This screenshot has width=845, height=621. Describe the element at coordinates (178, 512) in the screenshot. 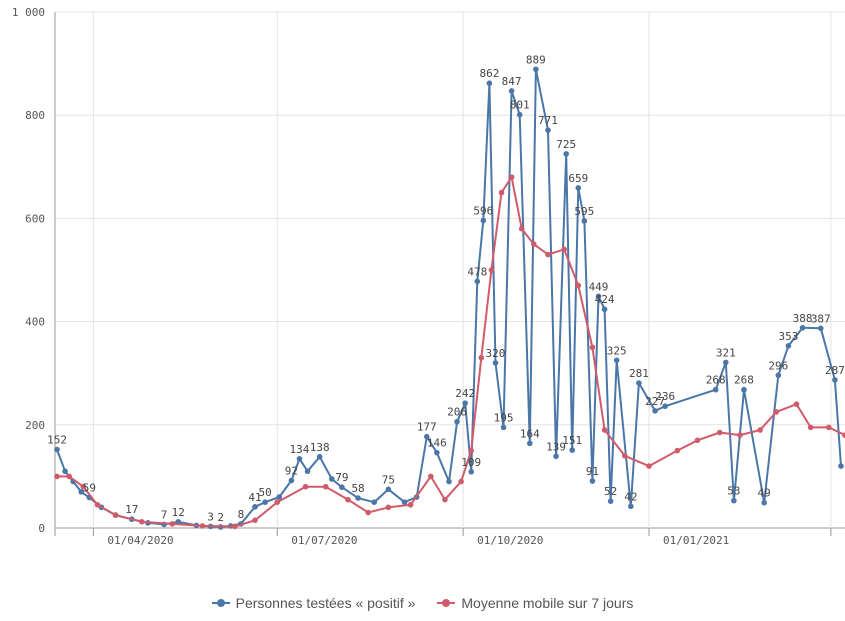

I see `data-label: 12` at that location.